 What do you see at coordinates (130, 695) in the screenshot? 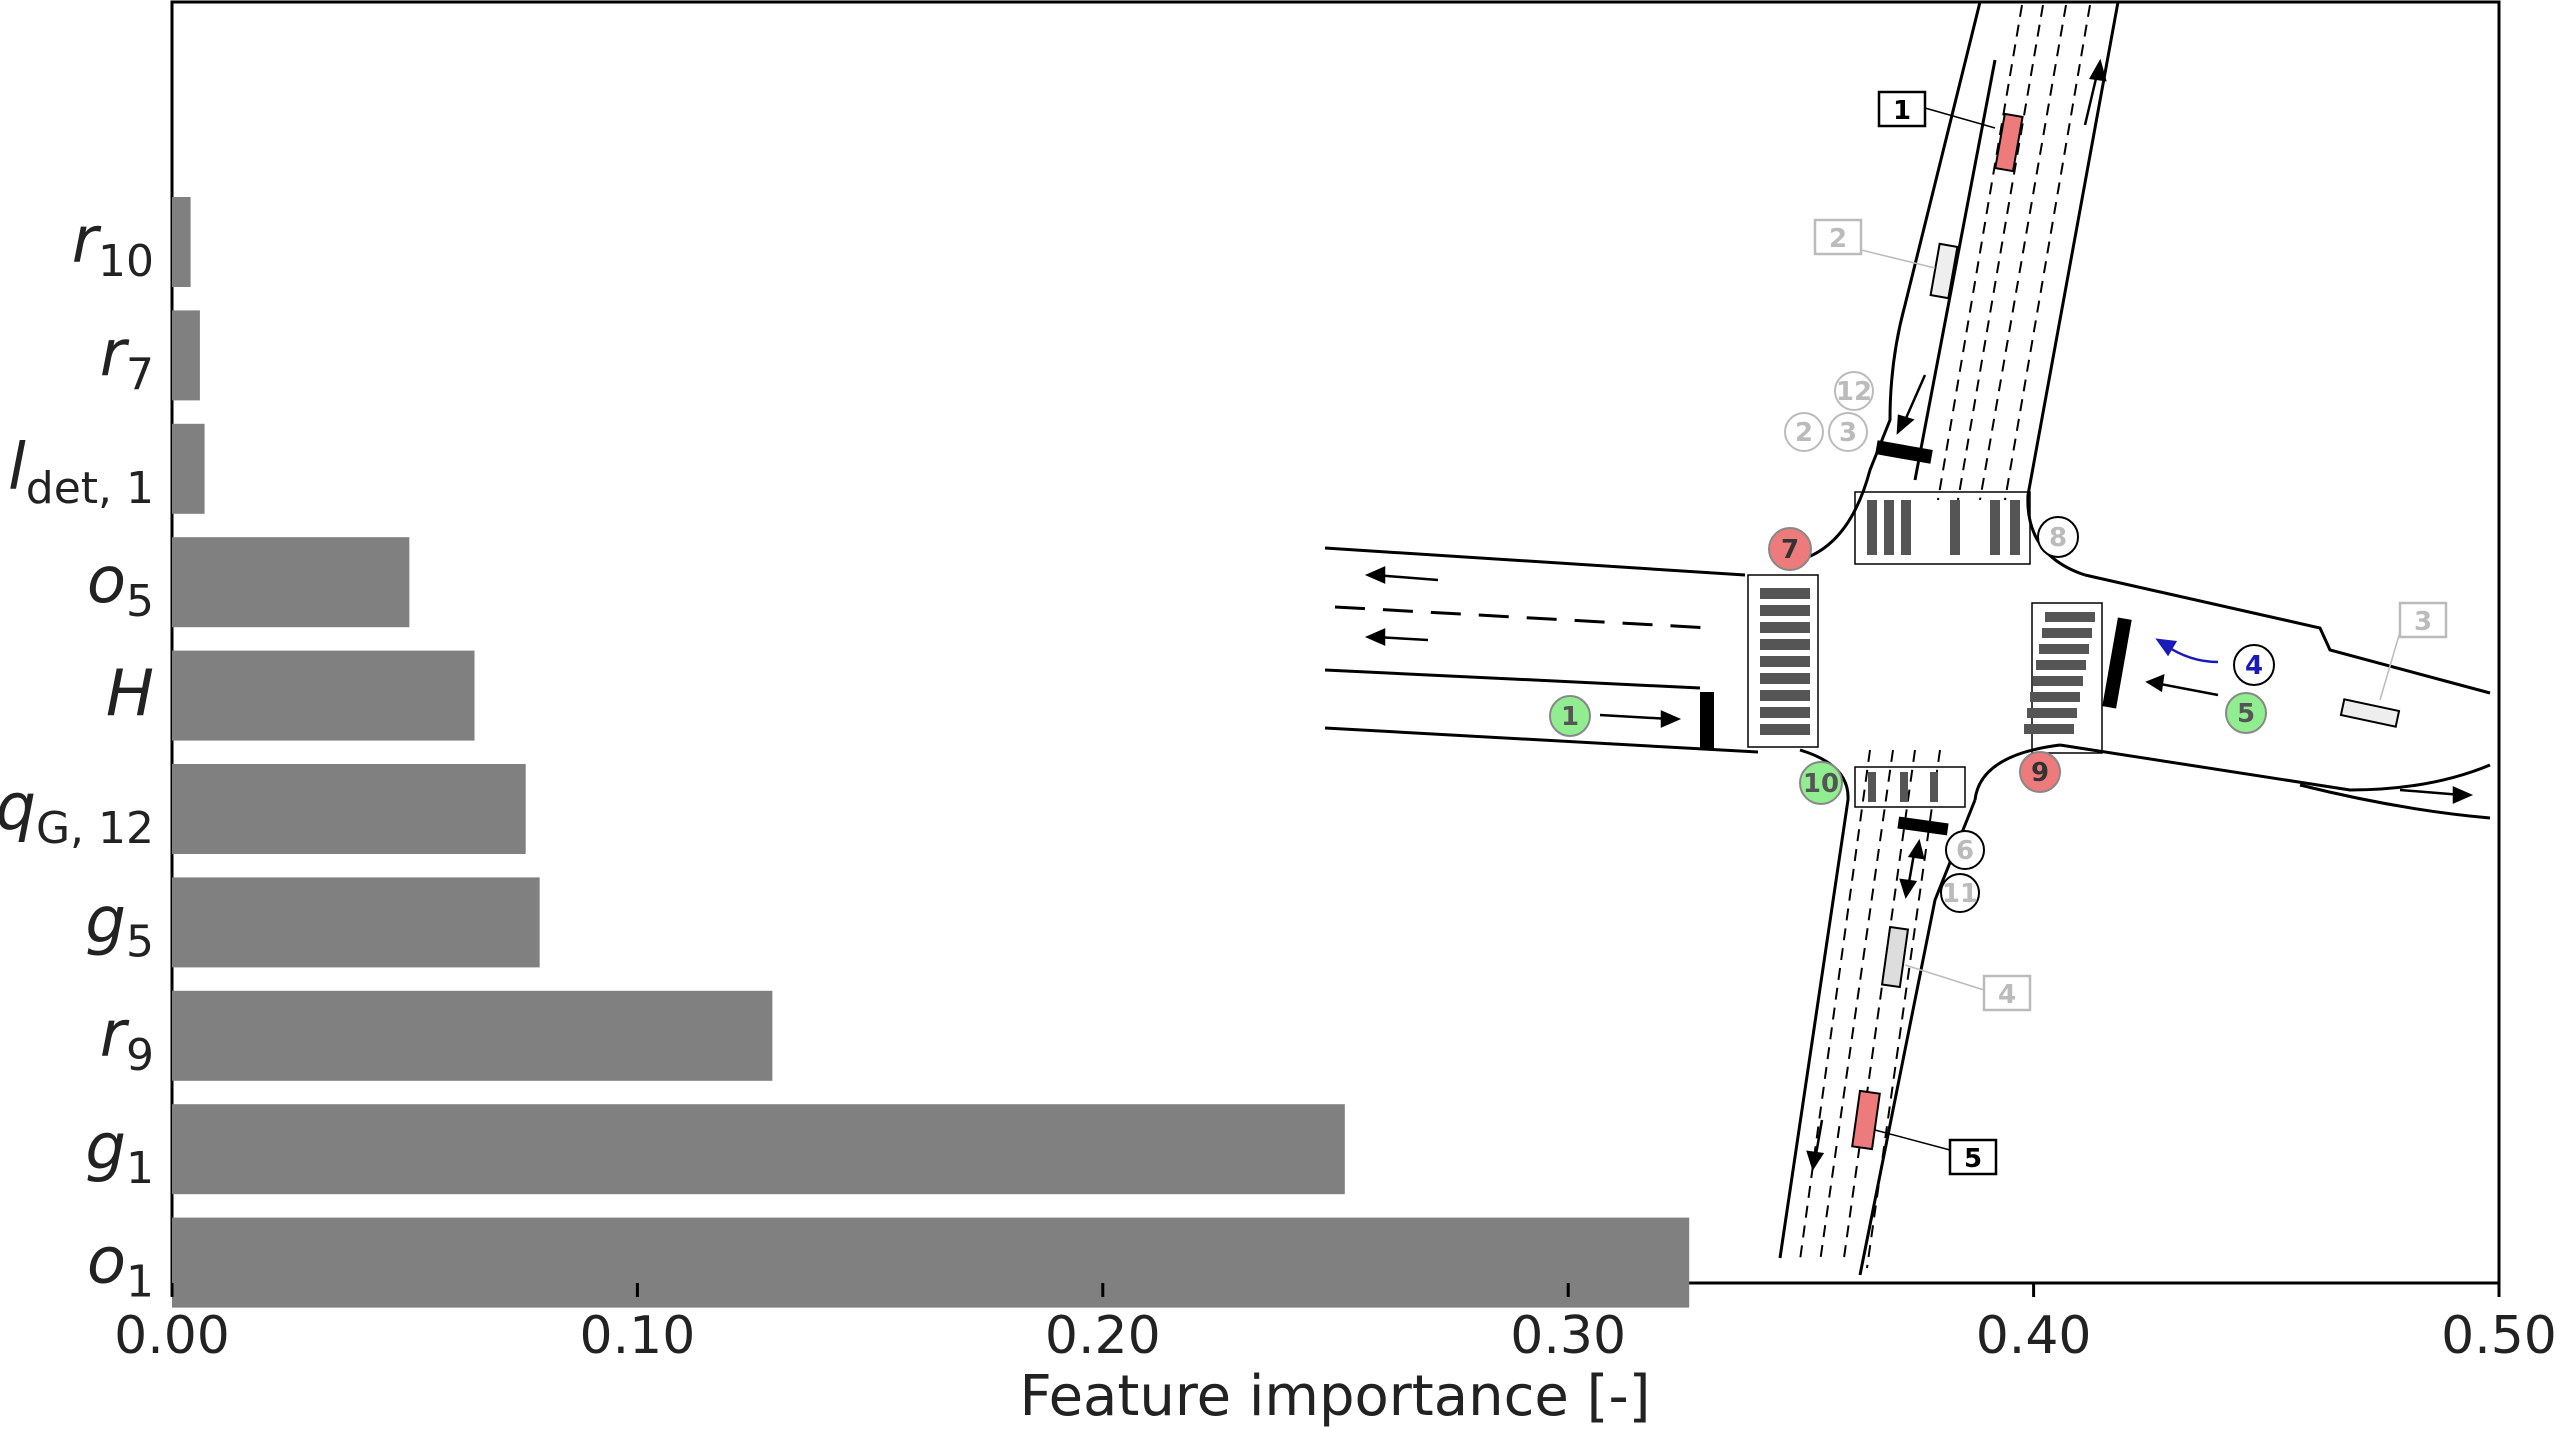
I see `y-tick-label: H` at bounding box center [130, 695].